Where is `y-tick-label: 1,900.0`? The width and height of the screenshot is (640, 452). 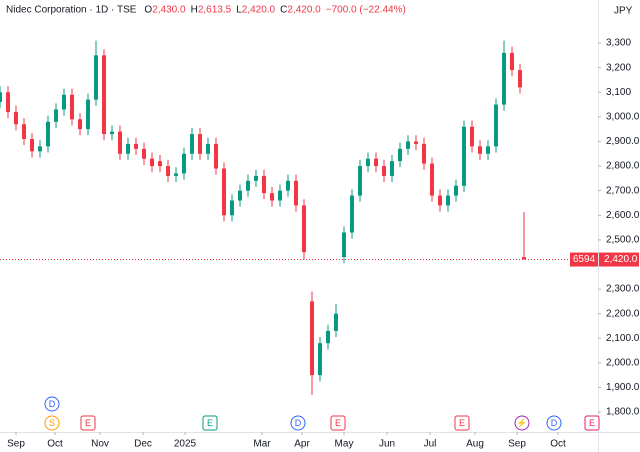 y-tick-label: 1,900.0 is located at coordinates (623, 387).